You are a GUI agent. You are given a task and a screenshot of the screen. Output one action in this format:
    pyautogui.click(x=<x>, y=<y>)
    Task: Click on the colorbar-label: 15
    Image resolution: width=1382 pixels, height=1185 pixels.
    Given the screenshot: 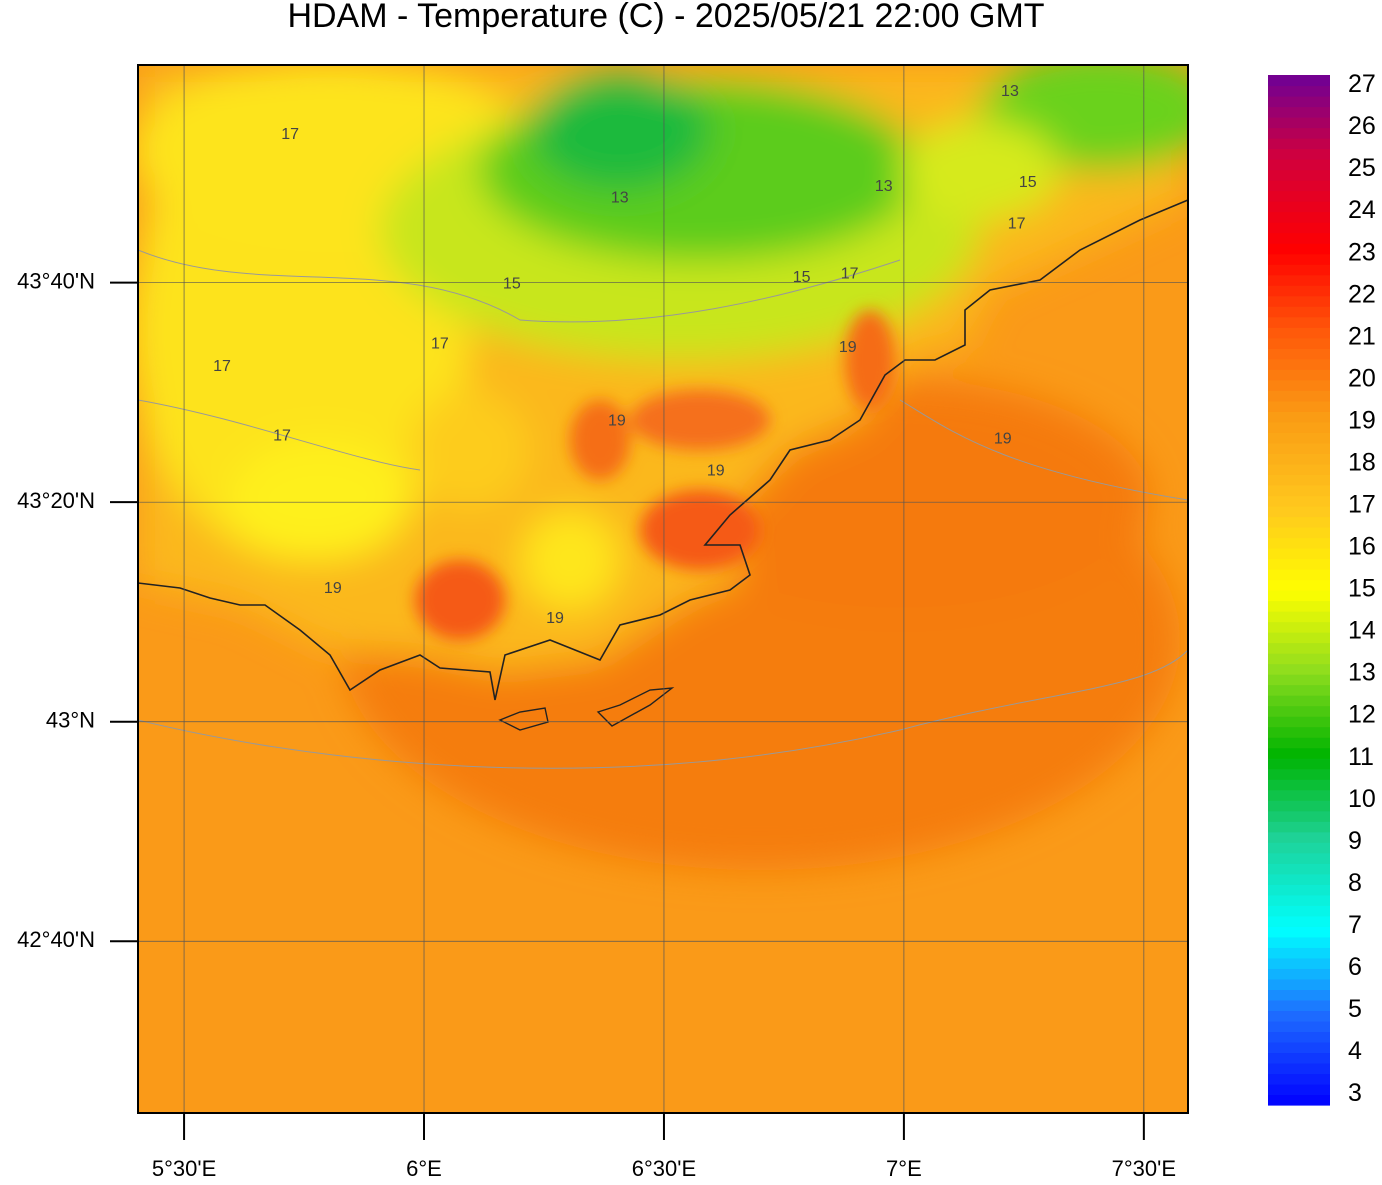 What is the action you would take?
    pyautogui.click(x=1362, y=589)
    